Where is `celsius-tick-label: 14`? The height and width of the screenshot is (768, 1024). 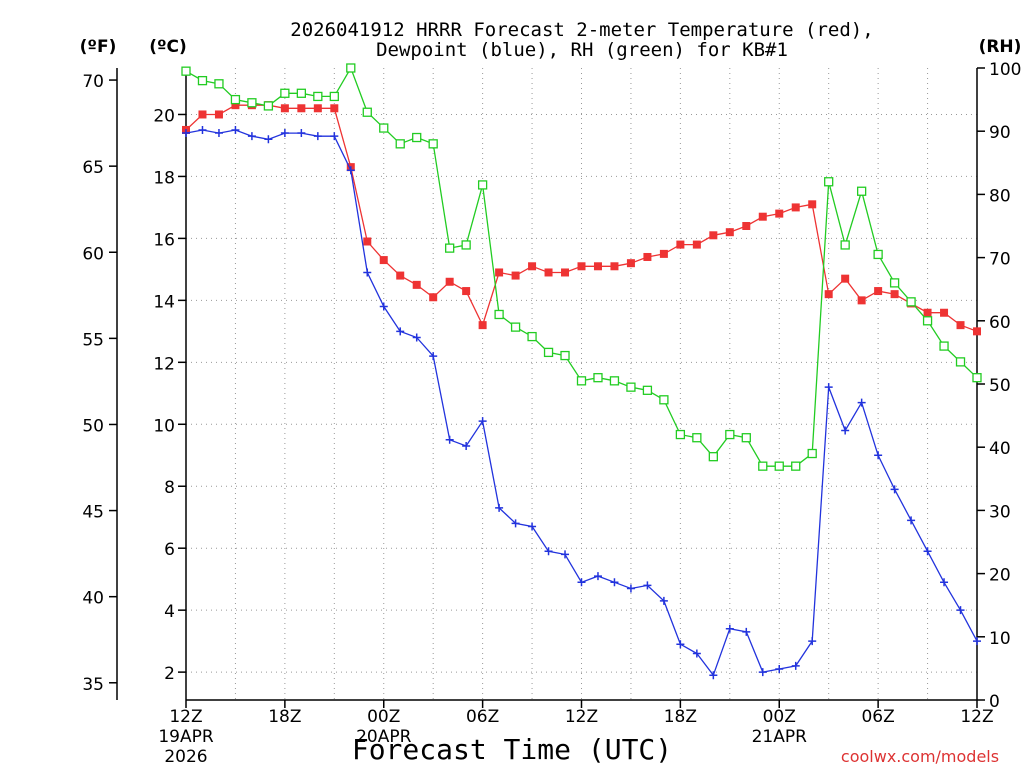
celsius-tick-label: 14 is located at coordinates (164, 302).